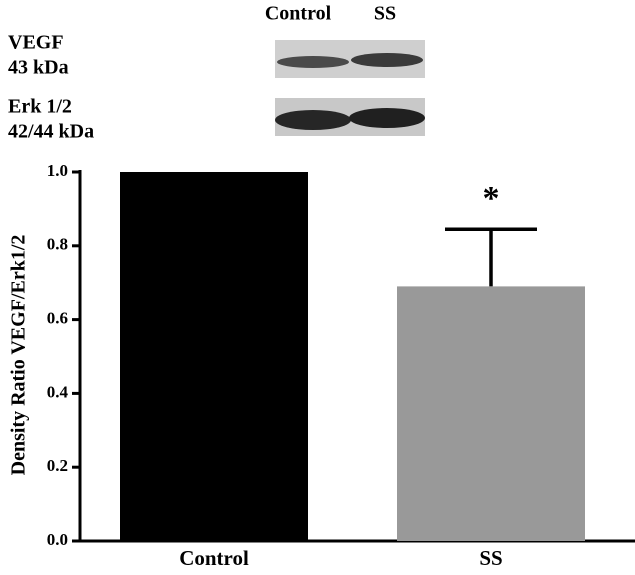 The height and width of the screenshot is (575, 635). Describe the element at coordinates (350, 88) in the screenshot. I see `blot-image` at that location.